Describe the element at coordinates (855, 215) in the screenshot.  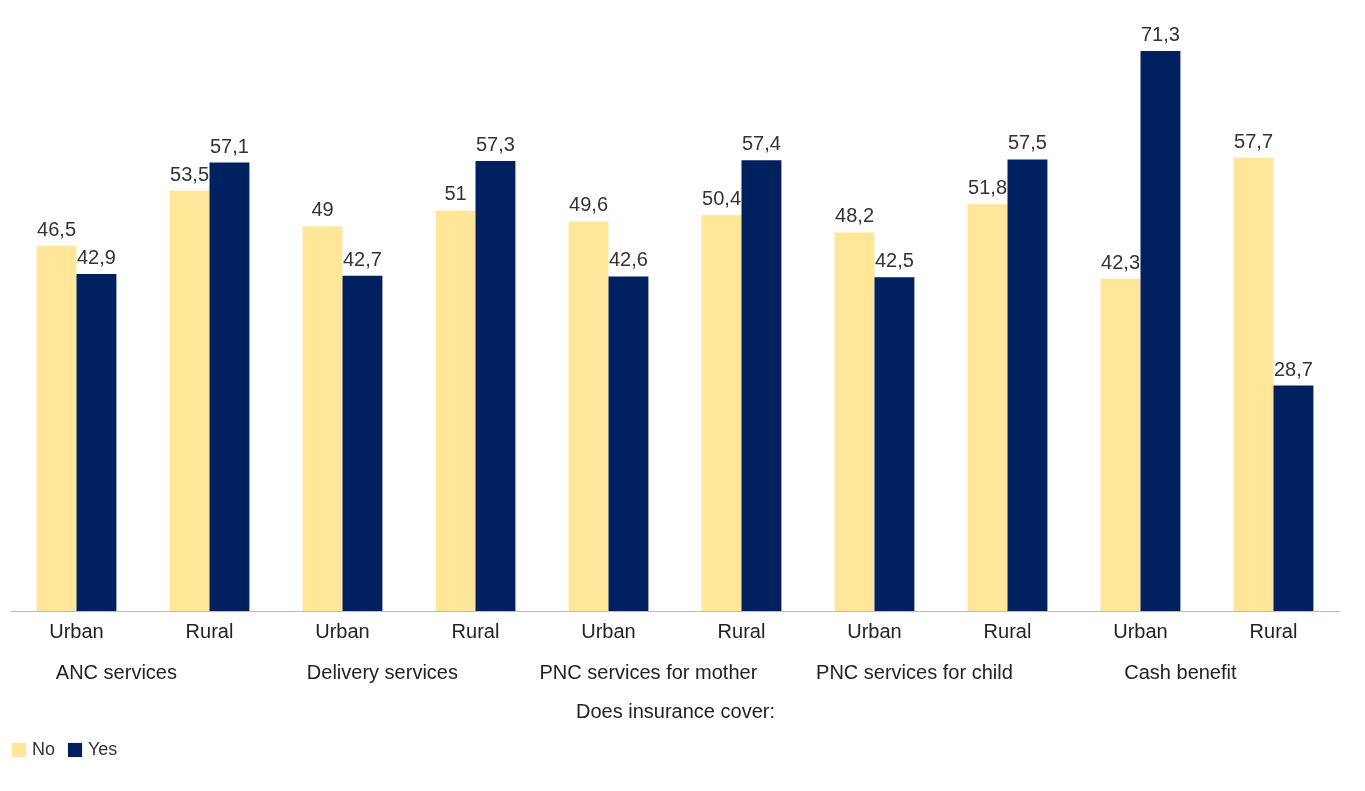
I see `data-label: 48,2` at that location.